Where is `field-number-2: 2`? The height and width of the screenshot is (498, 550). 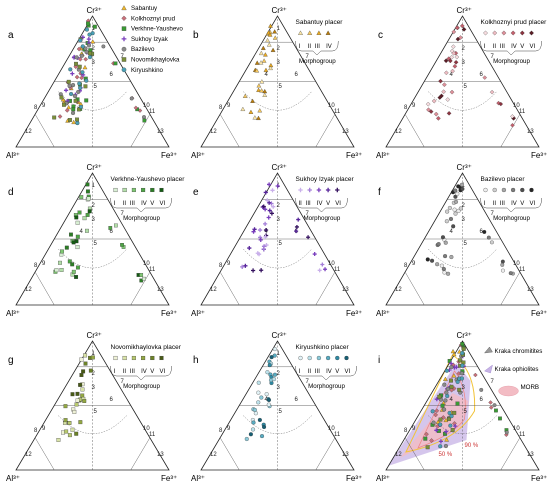 field-number-2: 2 is located at coordinates (94, 49).